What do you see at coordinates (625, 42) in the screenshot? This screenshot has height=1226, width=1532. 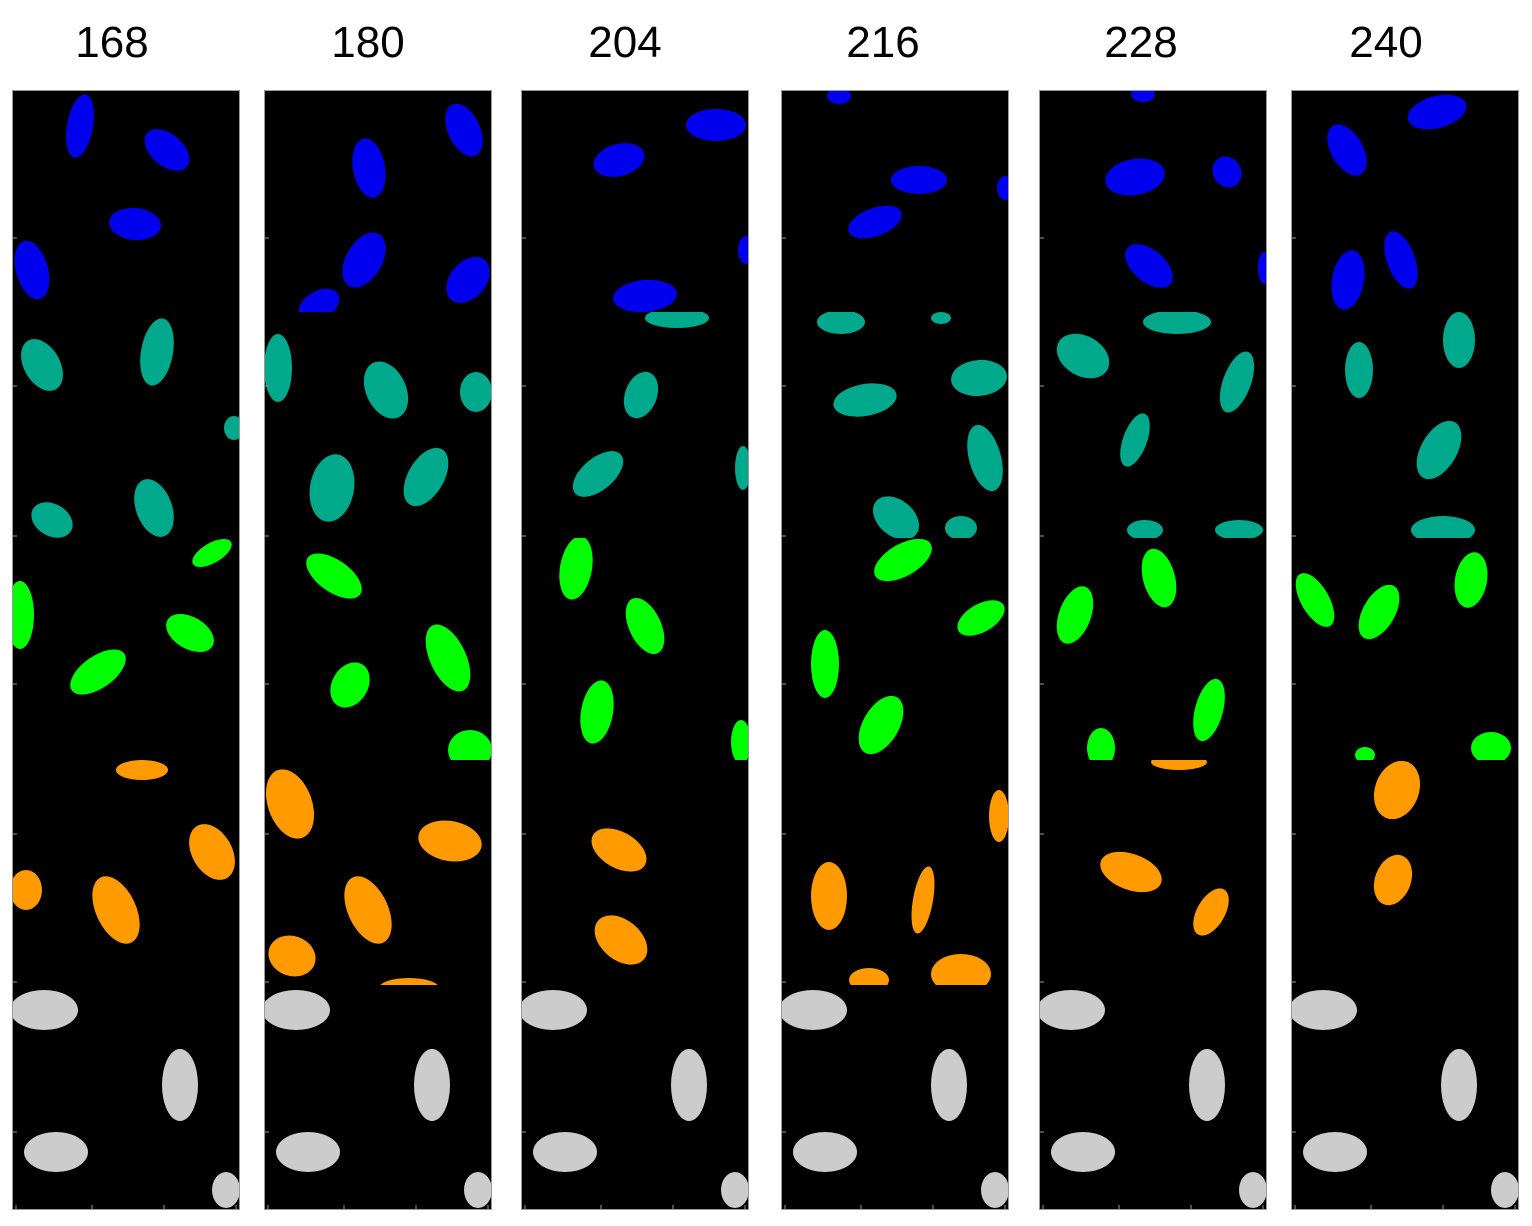 I see `column-label-204: 204` at bounding box center [625, 42].